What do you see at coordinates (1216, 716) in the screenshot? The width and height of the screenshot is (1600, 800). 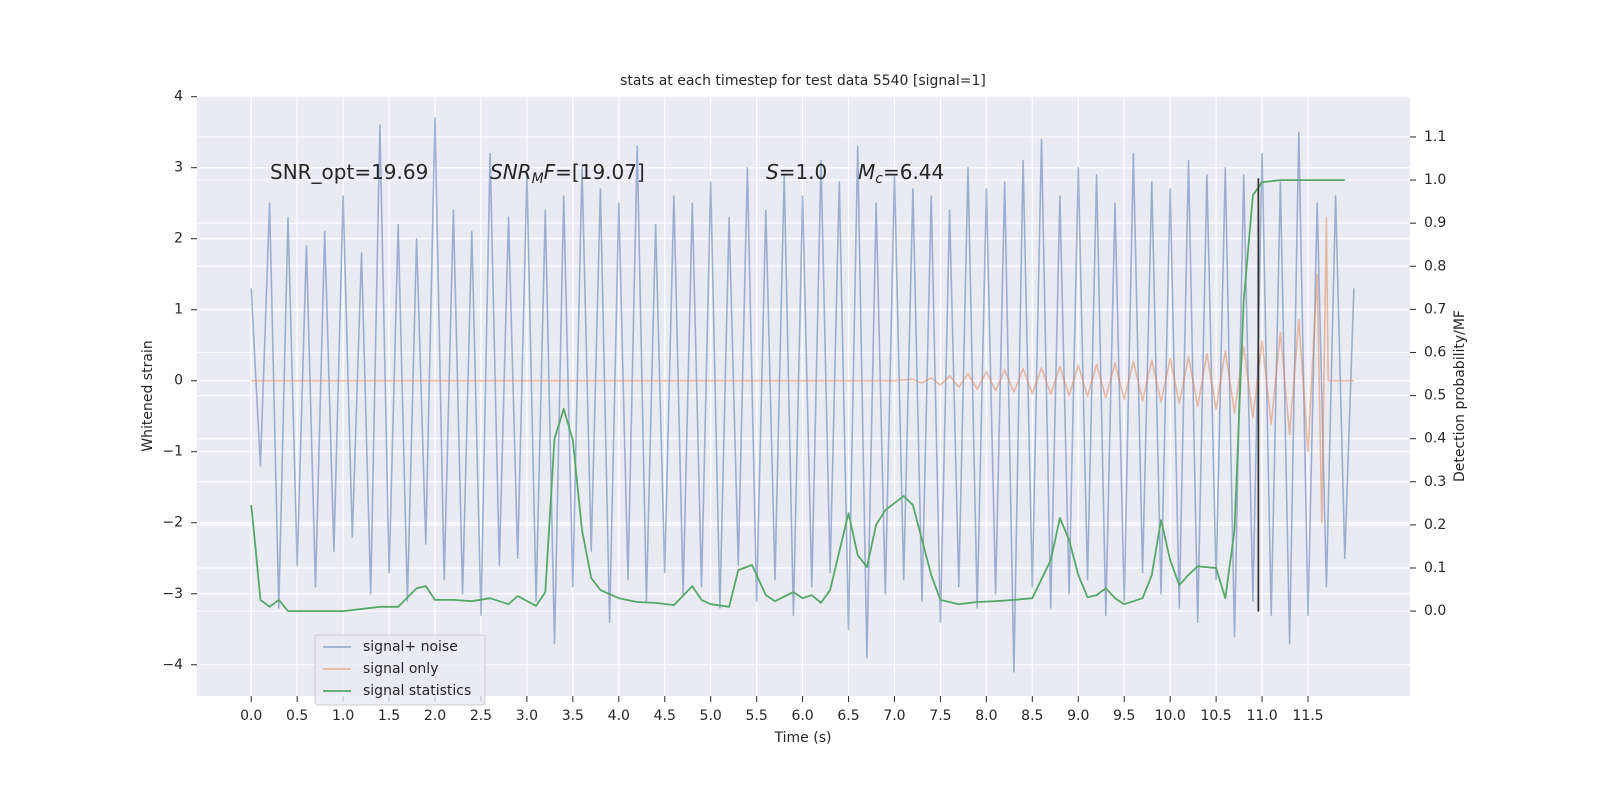 I see `x-tick-label: 10.5` at bounding box center [1216, 716].